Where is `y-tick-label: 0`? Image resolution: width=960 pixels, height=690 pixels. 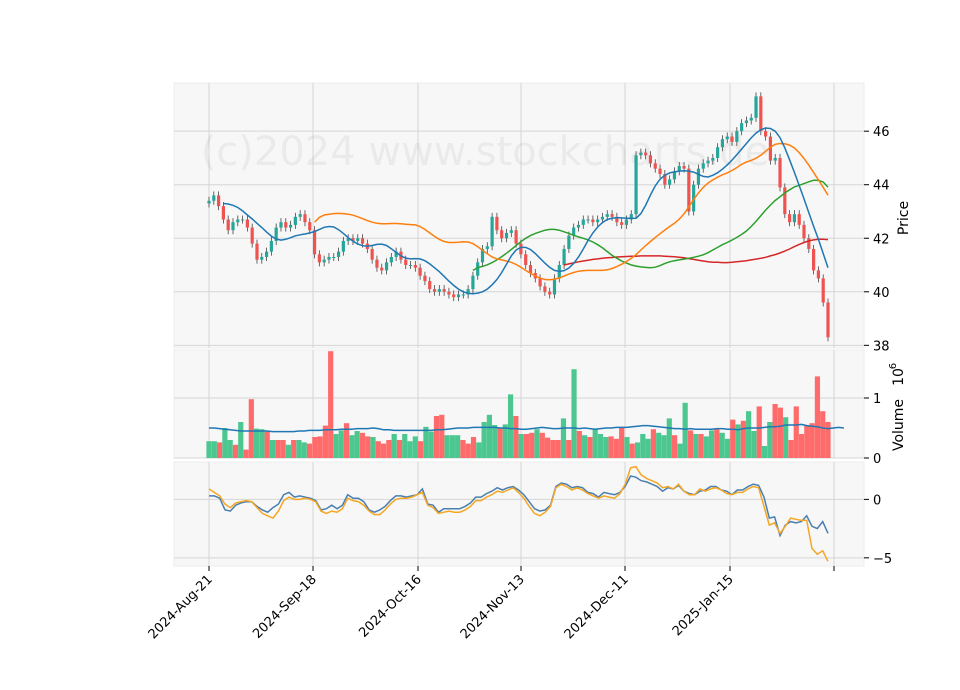 y-tick-label: 0 is located at coordinates (877, 500).